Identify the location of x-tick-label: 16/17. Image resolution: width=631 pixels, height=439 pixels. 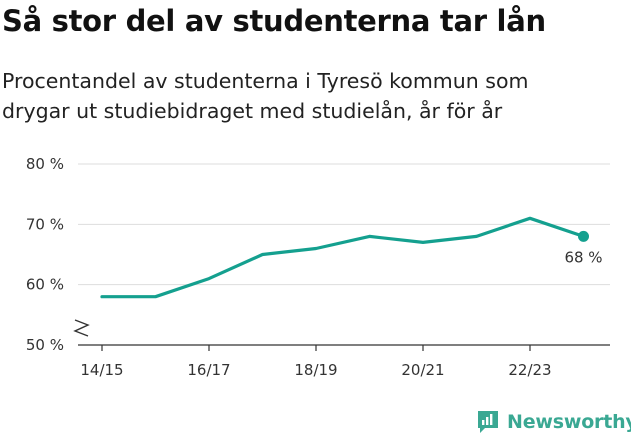
(208, 370).